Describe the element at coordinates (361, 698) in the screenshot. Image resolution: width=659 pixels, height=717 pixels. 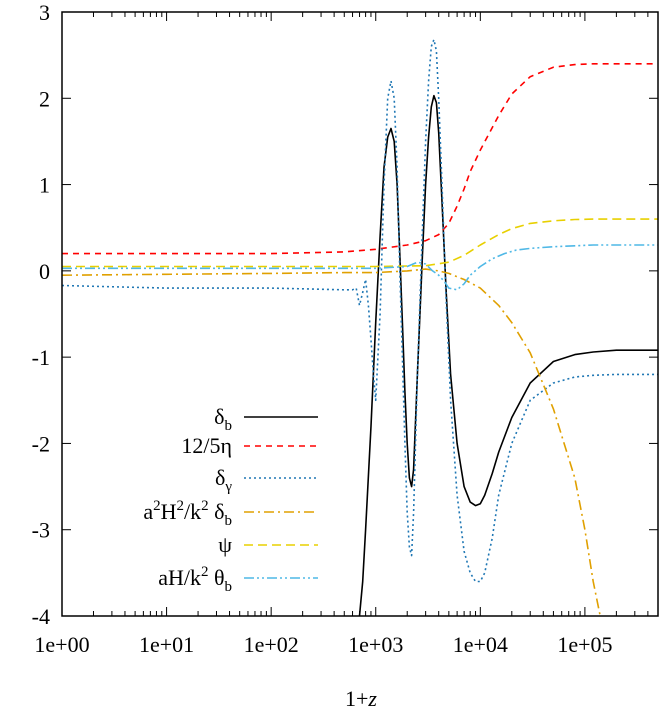
I see `x-axis-label: 1+z` at that location.